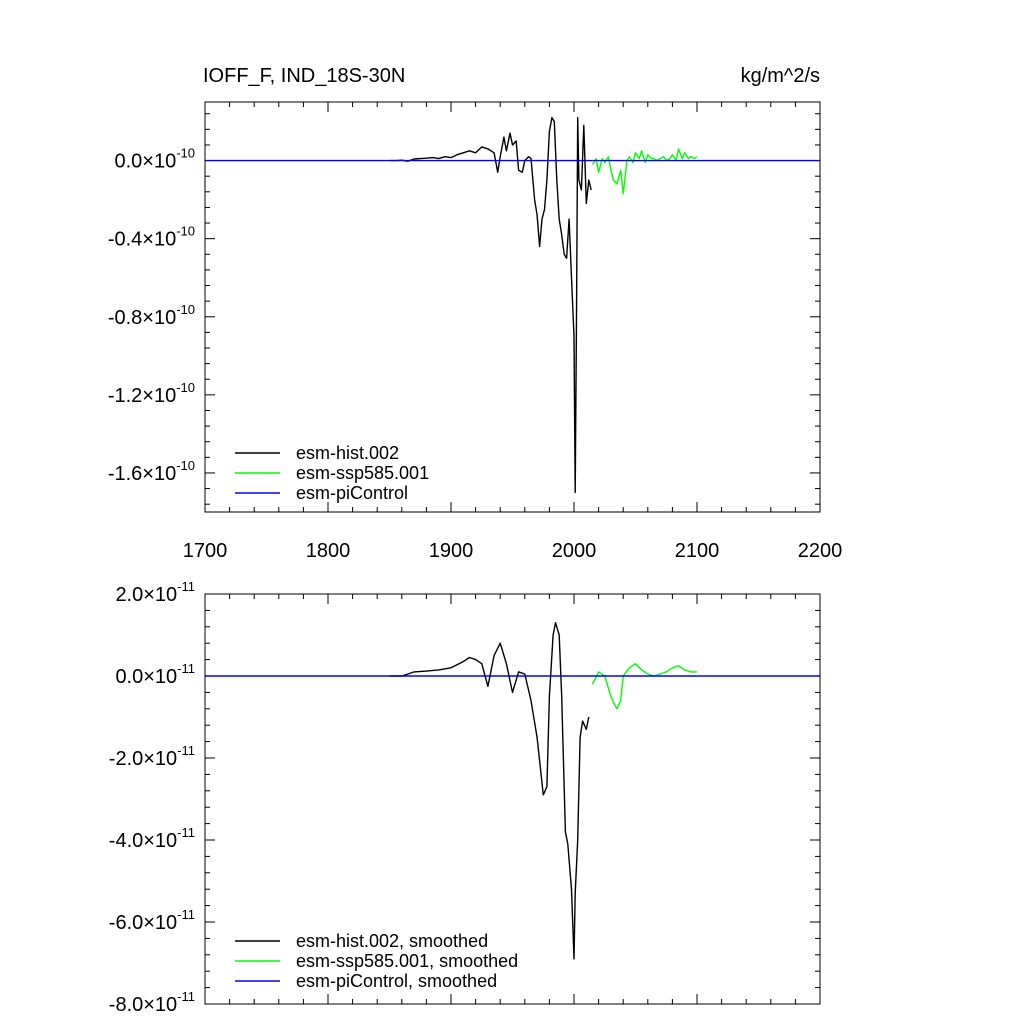  What do you see at coordinates (697, 551) in the screenshot?
I see `top-x-tick-label: 2100` at bounding box center [697, 551].